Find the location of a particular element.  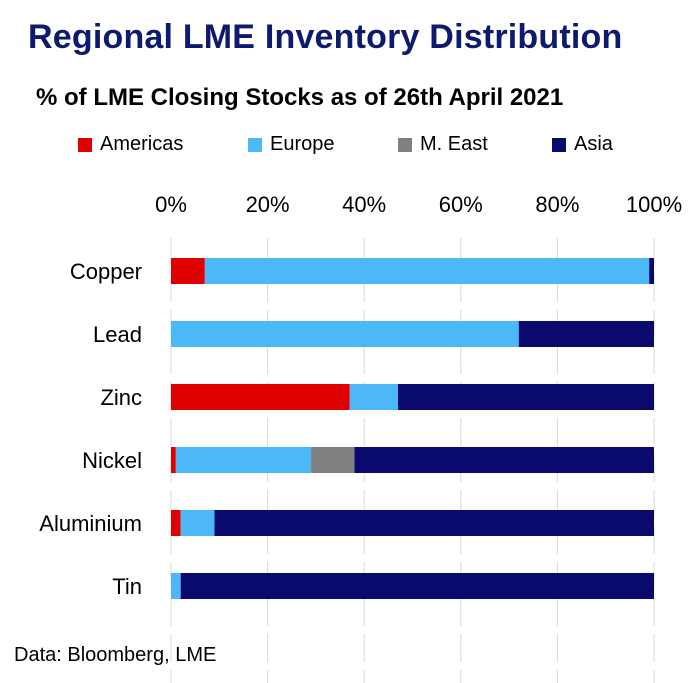

x-tick-label: 40% is located at coordinates (364, 204).